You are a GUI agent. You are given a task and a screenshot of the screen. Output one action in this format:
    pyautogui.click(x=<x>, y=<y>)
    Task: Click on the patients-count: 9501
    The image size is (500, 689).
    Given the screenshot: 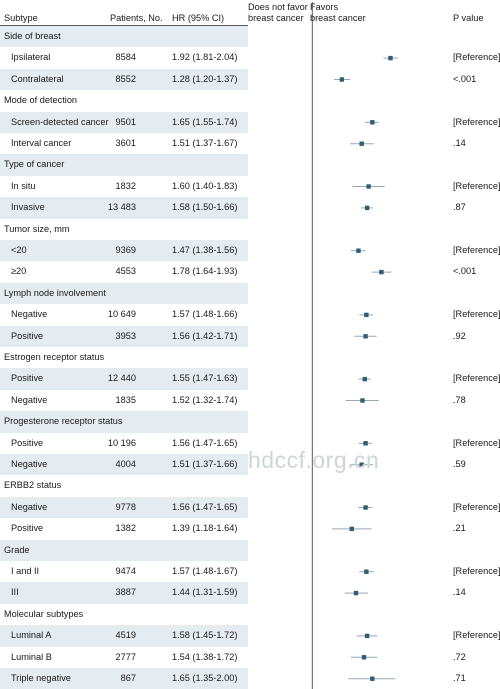 What is the action you would take?
    pyautogui.click(x=125, y=121)
    